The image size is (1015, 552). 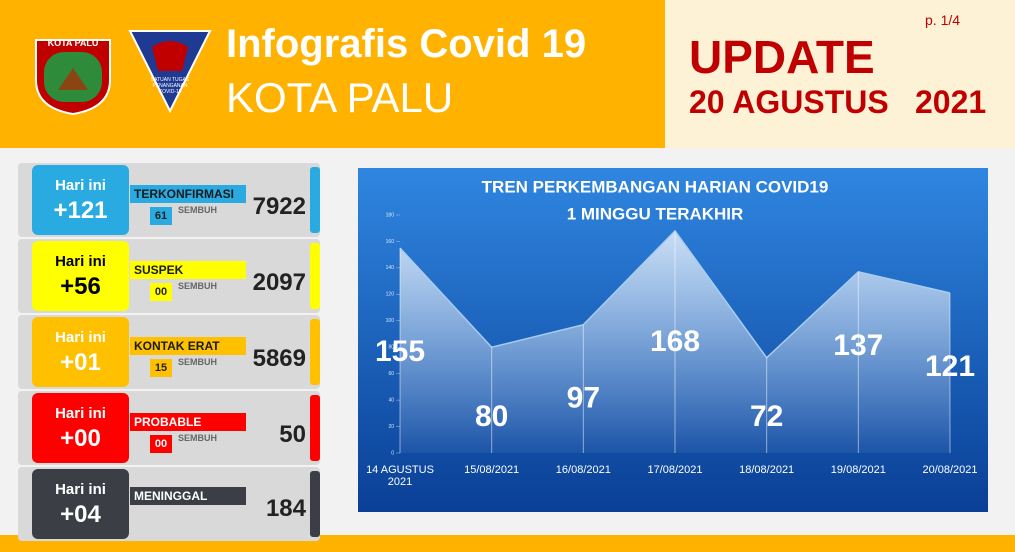 What do you see at coordinates (188, 422) in the screenshot?
I see `category-label: PROBABLE` at bounding box center [188, 422].